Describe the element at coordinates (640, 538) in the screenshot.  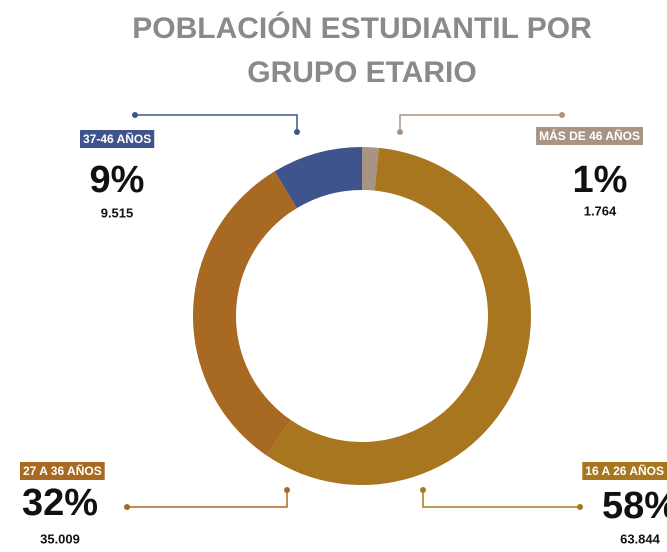
I see `value-label: 63.844` at that location.